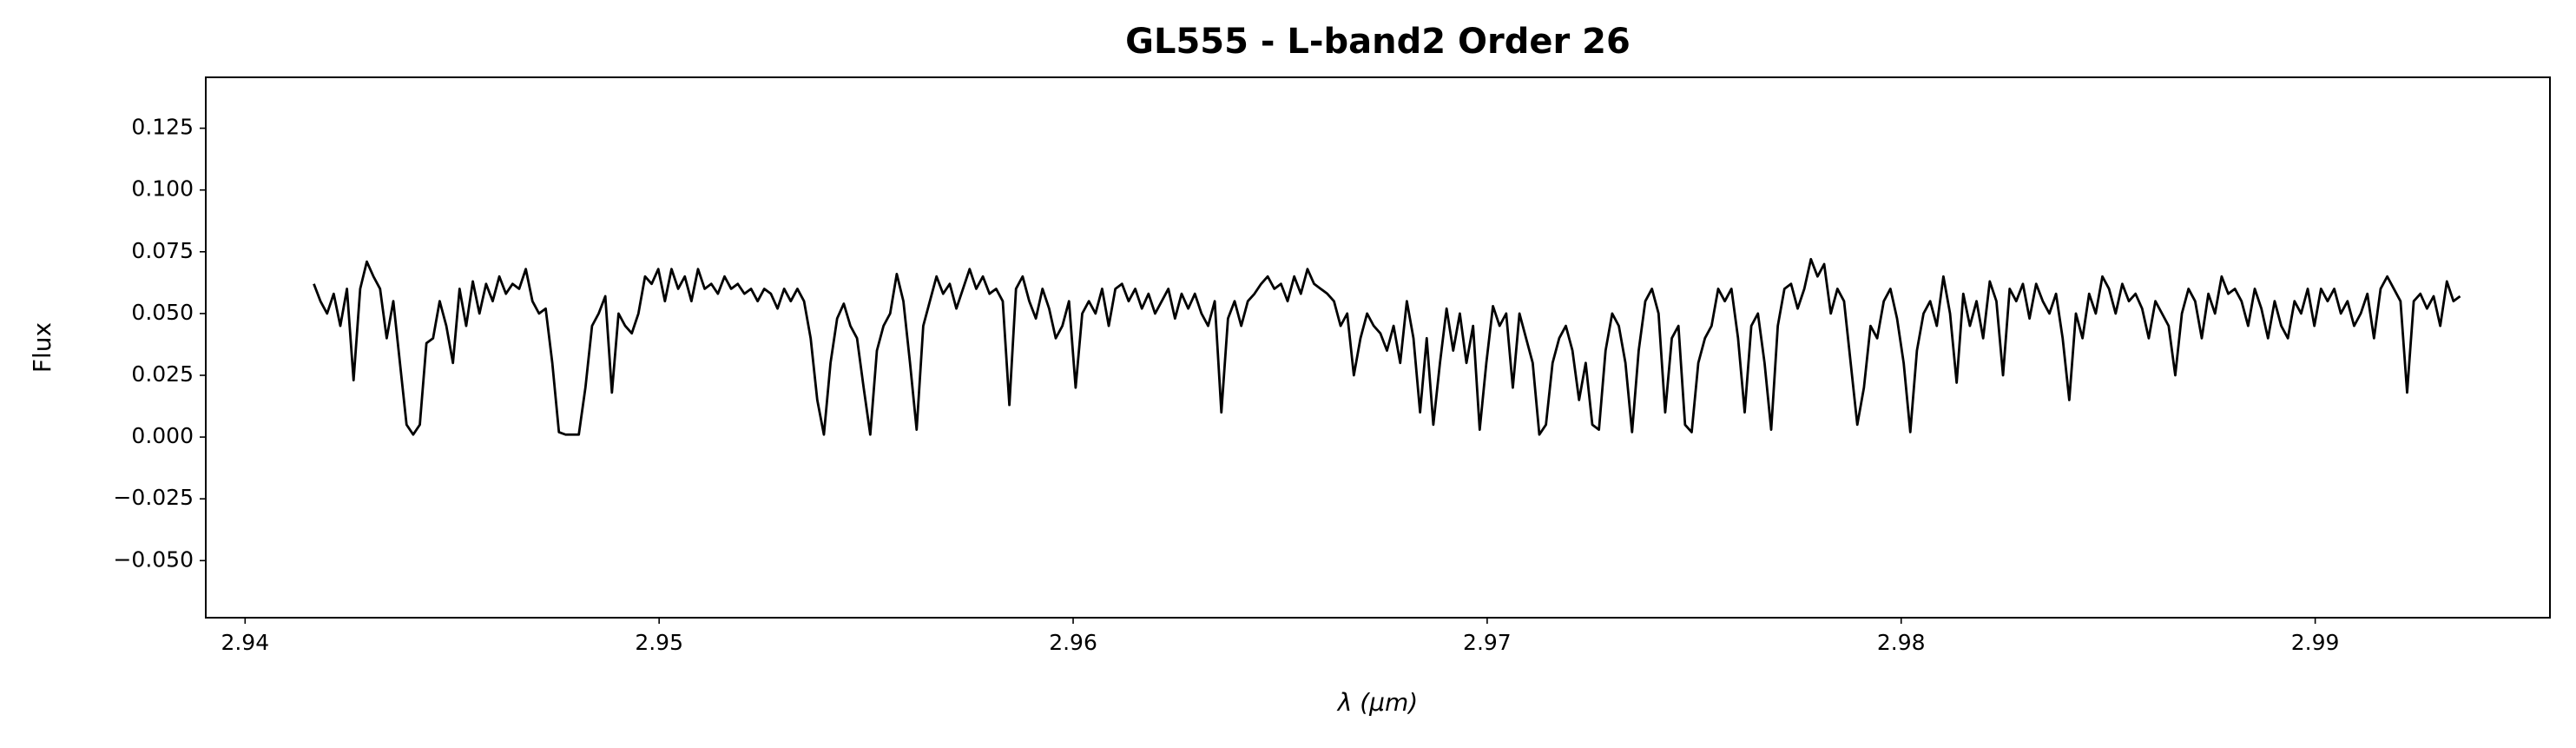 The image size is (2576, 748). Describe the element at coordinates (162, 435) in the screenshot. I see `y-tick-label: 0.000` at that location.